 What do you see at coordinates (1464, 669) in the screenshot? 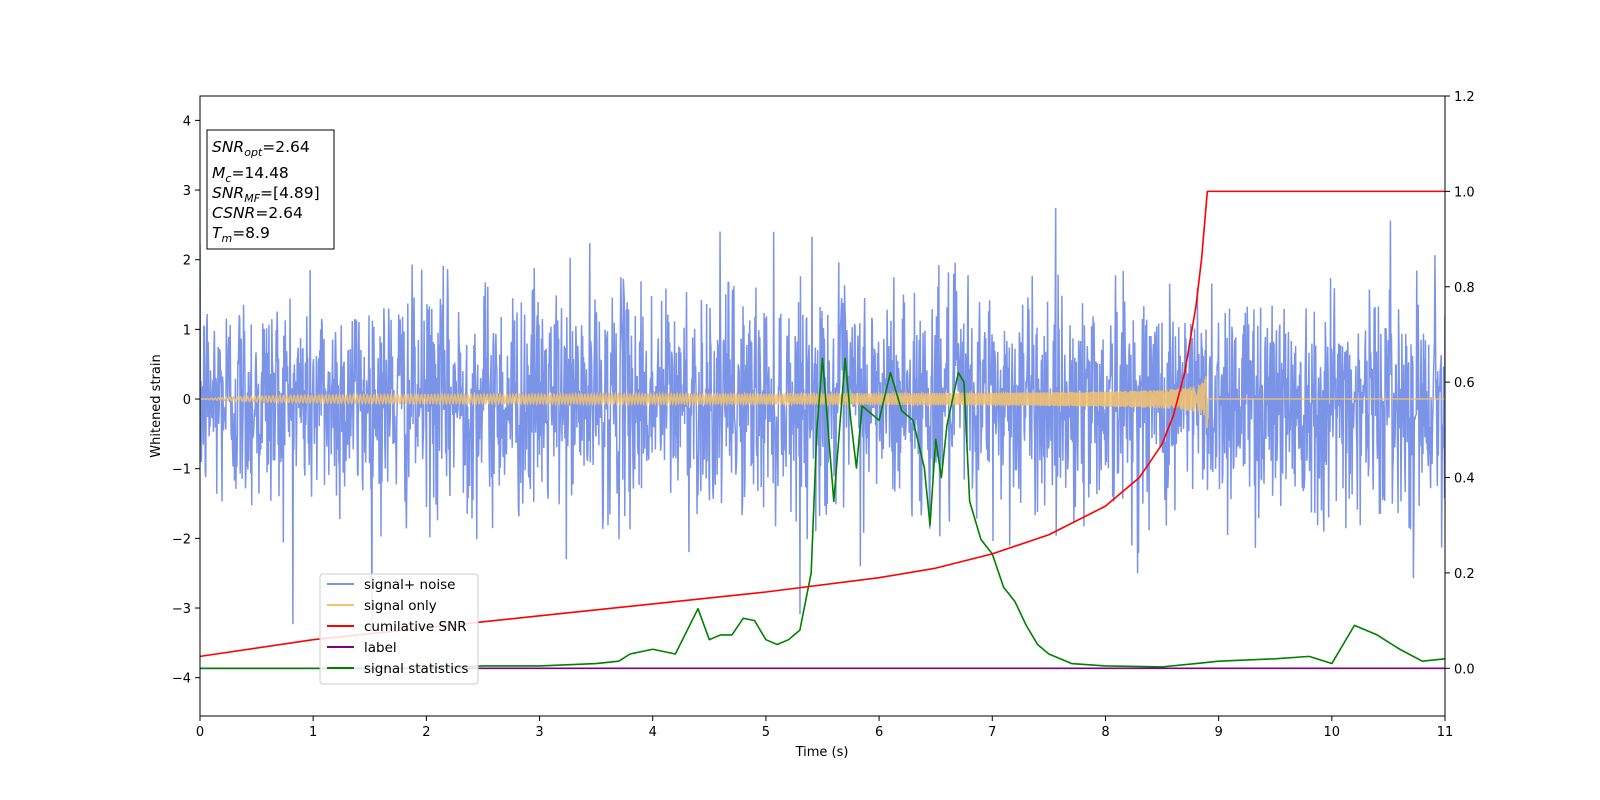
I see `y2-tick-label: 0.0` at bounding box center [1464, 669].